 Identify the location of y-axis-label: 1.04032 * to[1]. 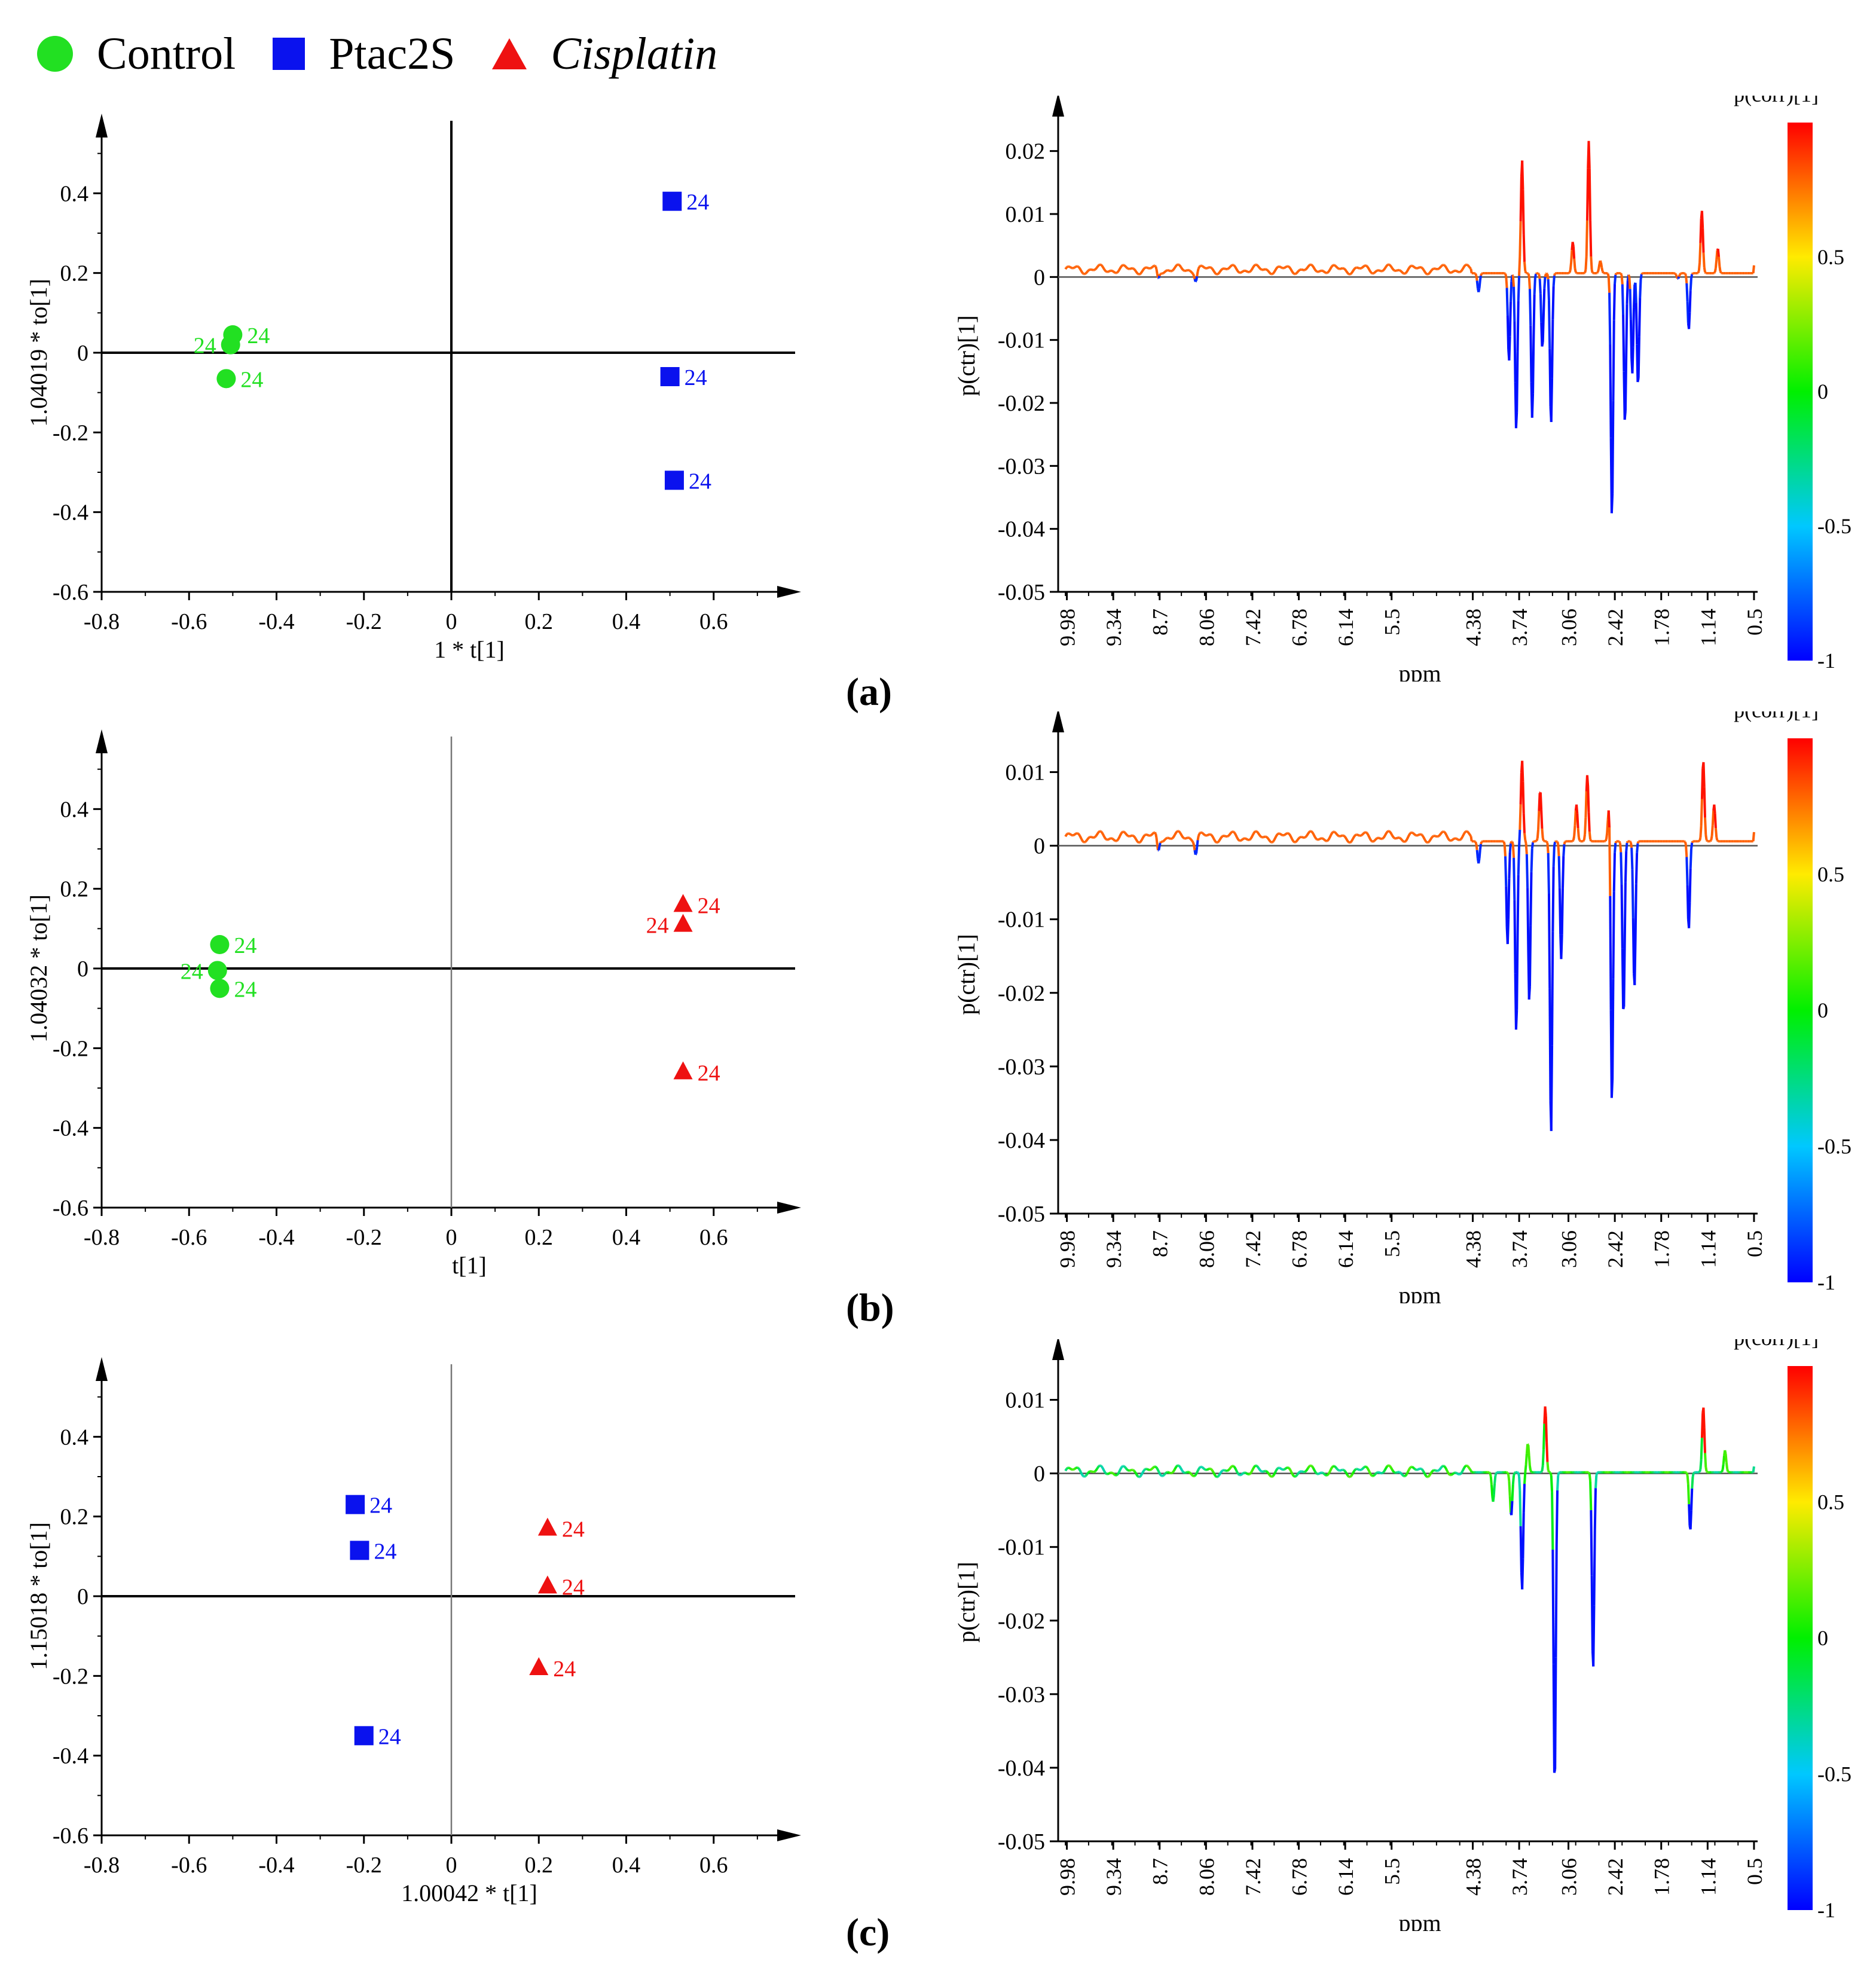
(38, 968).